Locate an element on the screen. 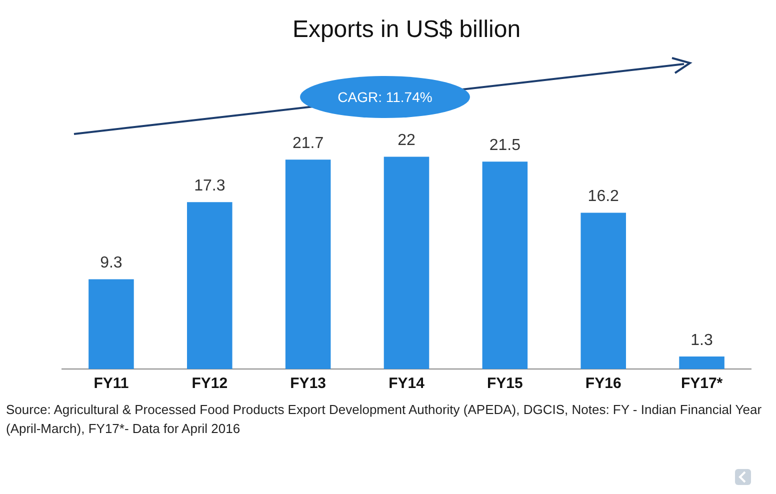  text: CAGR: 11.74% is located at coordinates (385, 97).